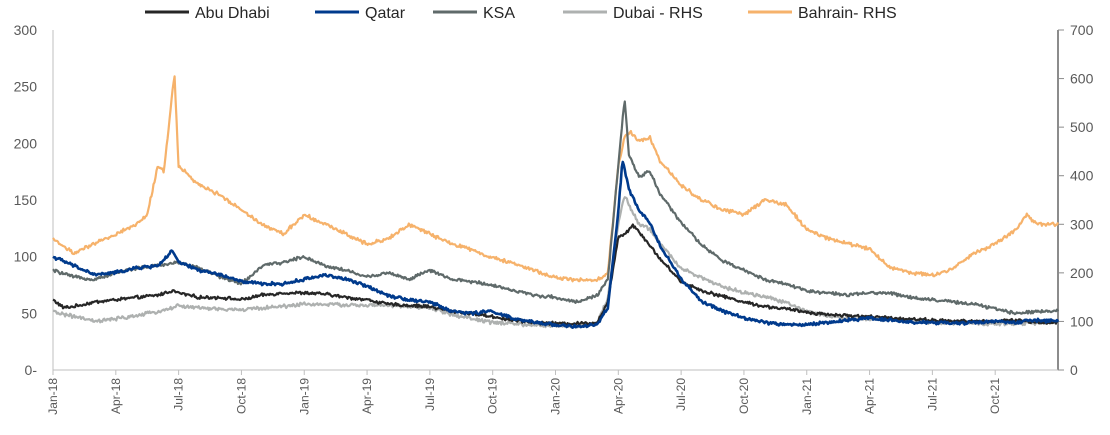 This screenshot has height=435, width=1110. I want to click on legend-label: Abu Dhabi, so click(232, 13).